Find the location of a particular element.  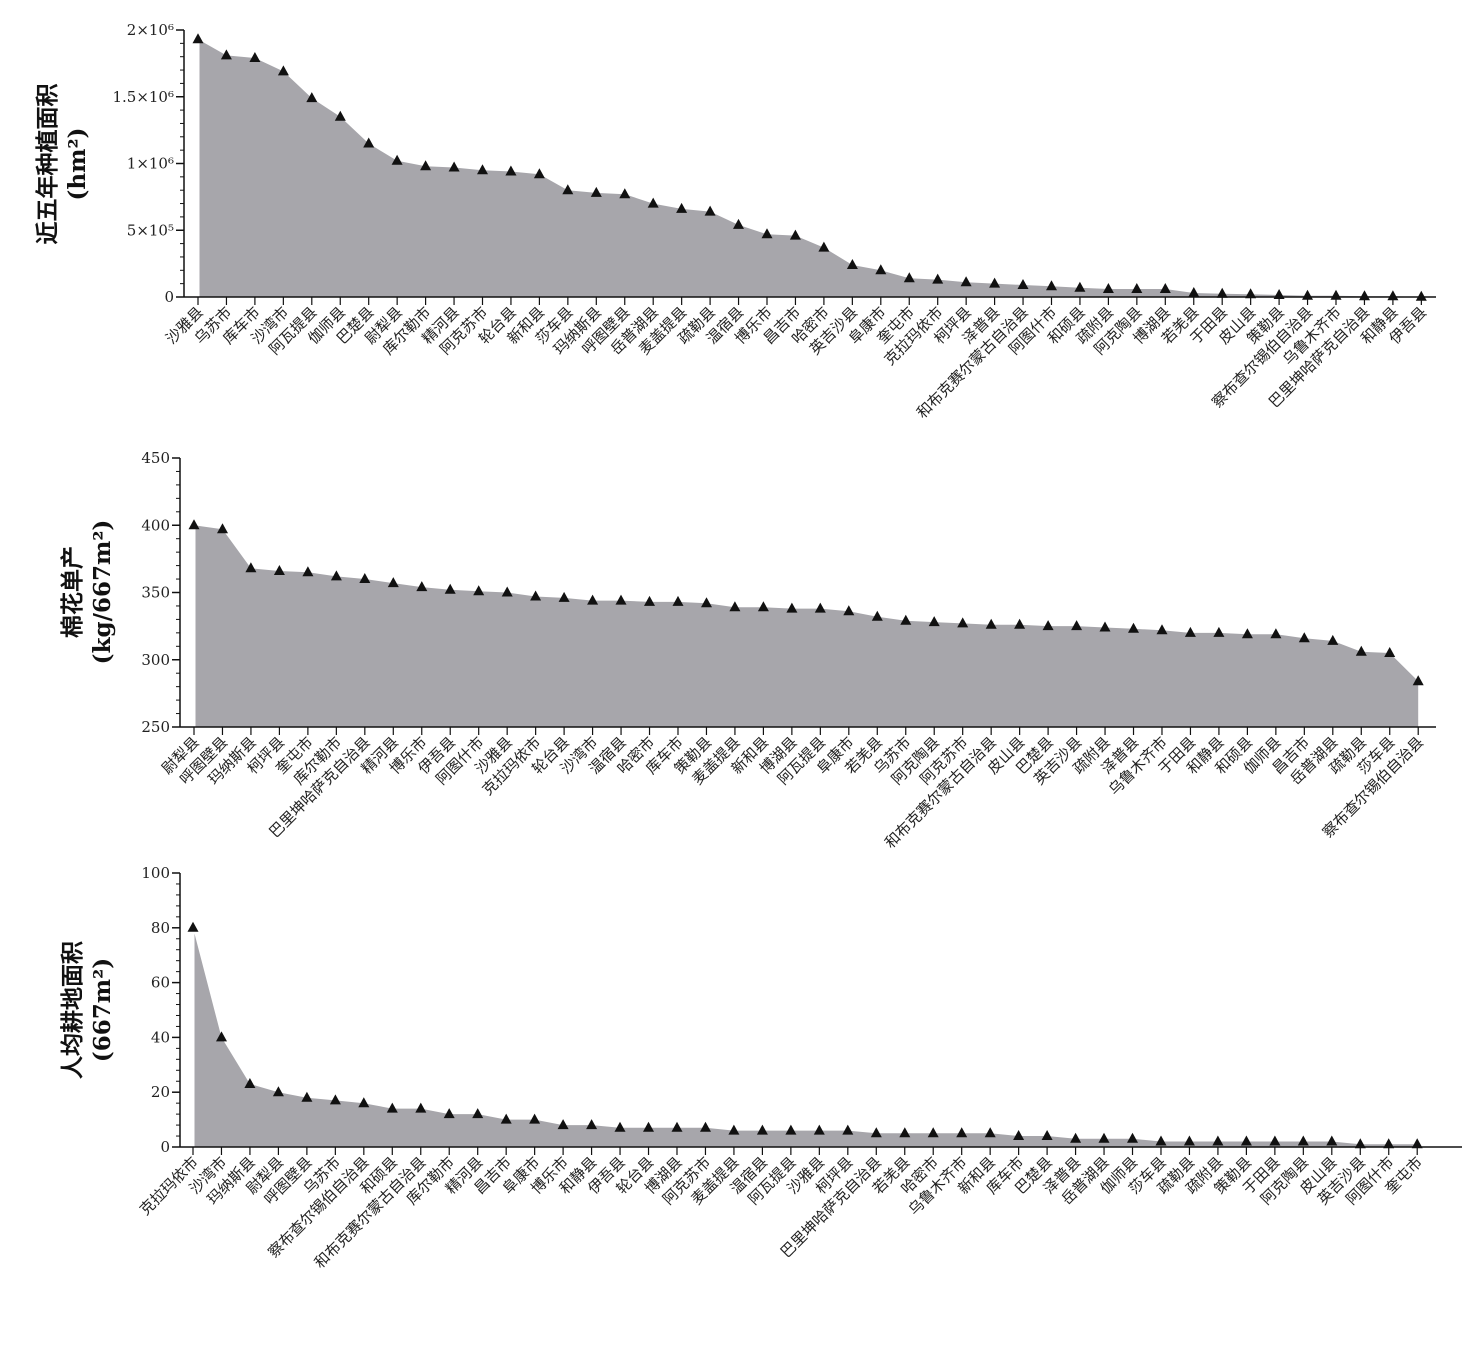

y-axis-title: 人均耕地面积 is located at coordinates (72, 1010).